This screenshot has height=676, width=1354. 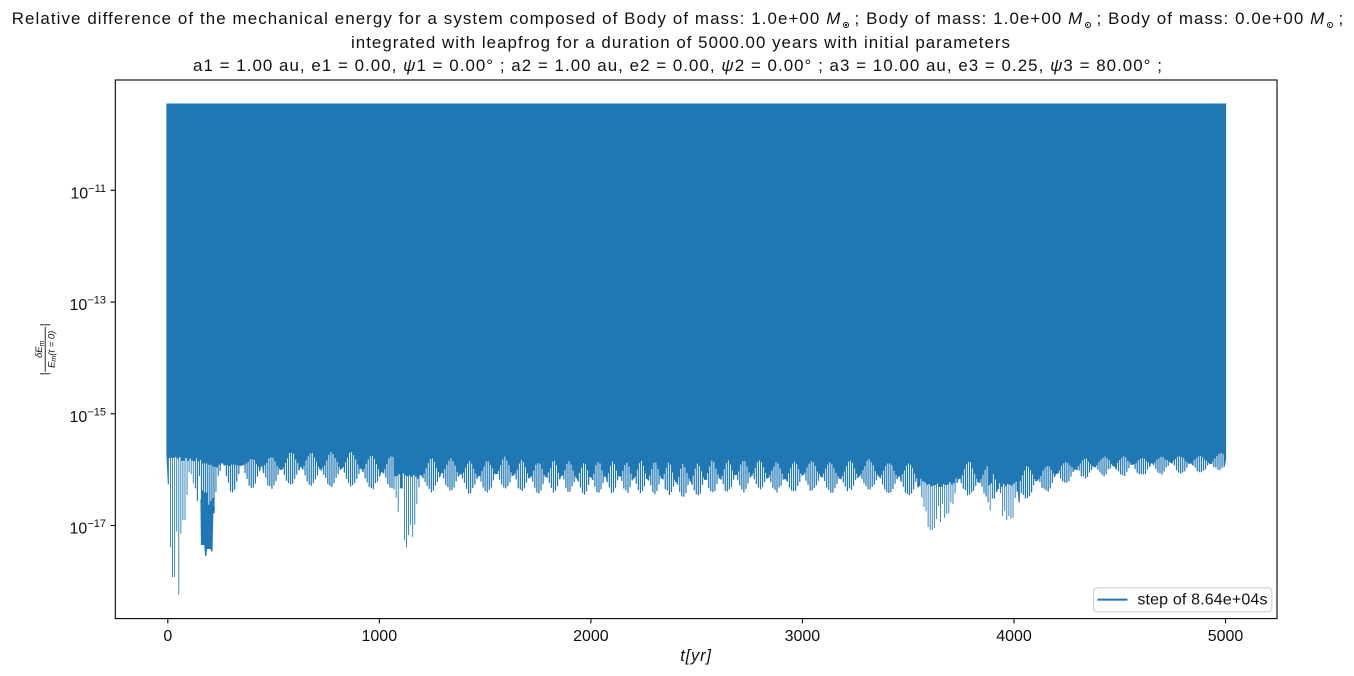 What do you see at coordinates (88, 304) in the screenshot?
I see `svg-text: 10−13` at bounding box center [88, 304].